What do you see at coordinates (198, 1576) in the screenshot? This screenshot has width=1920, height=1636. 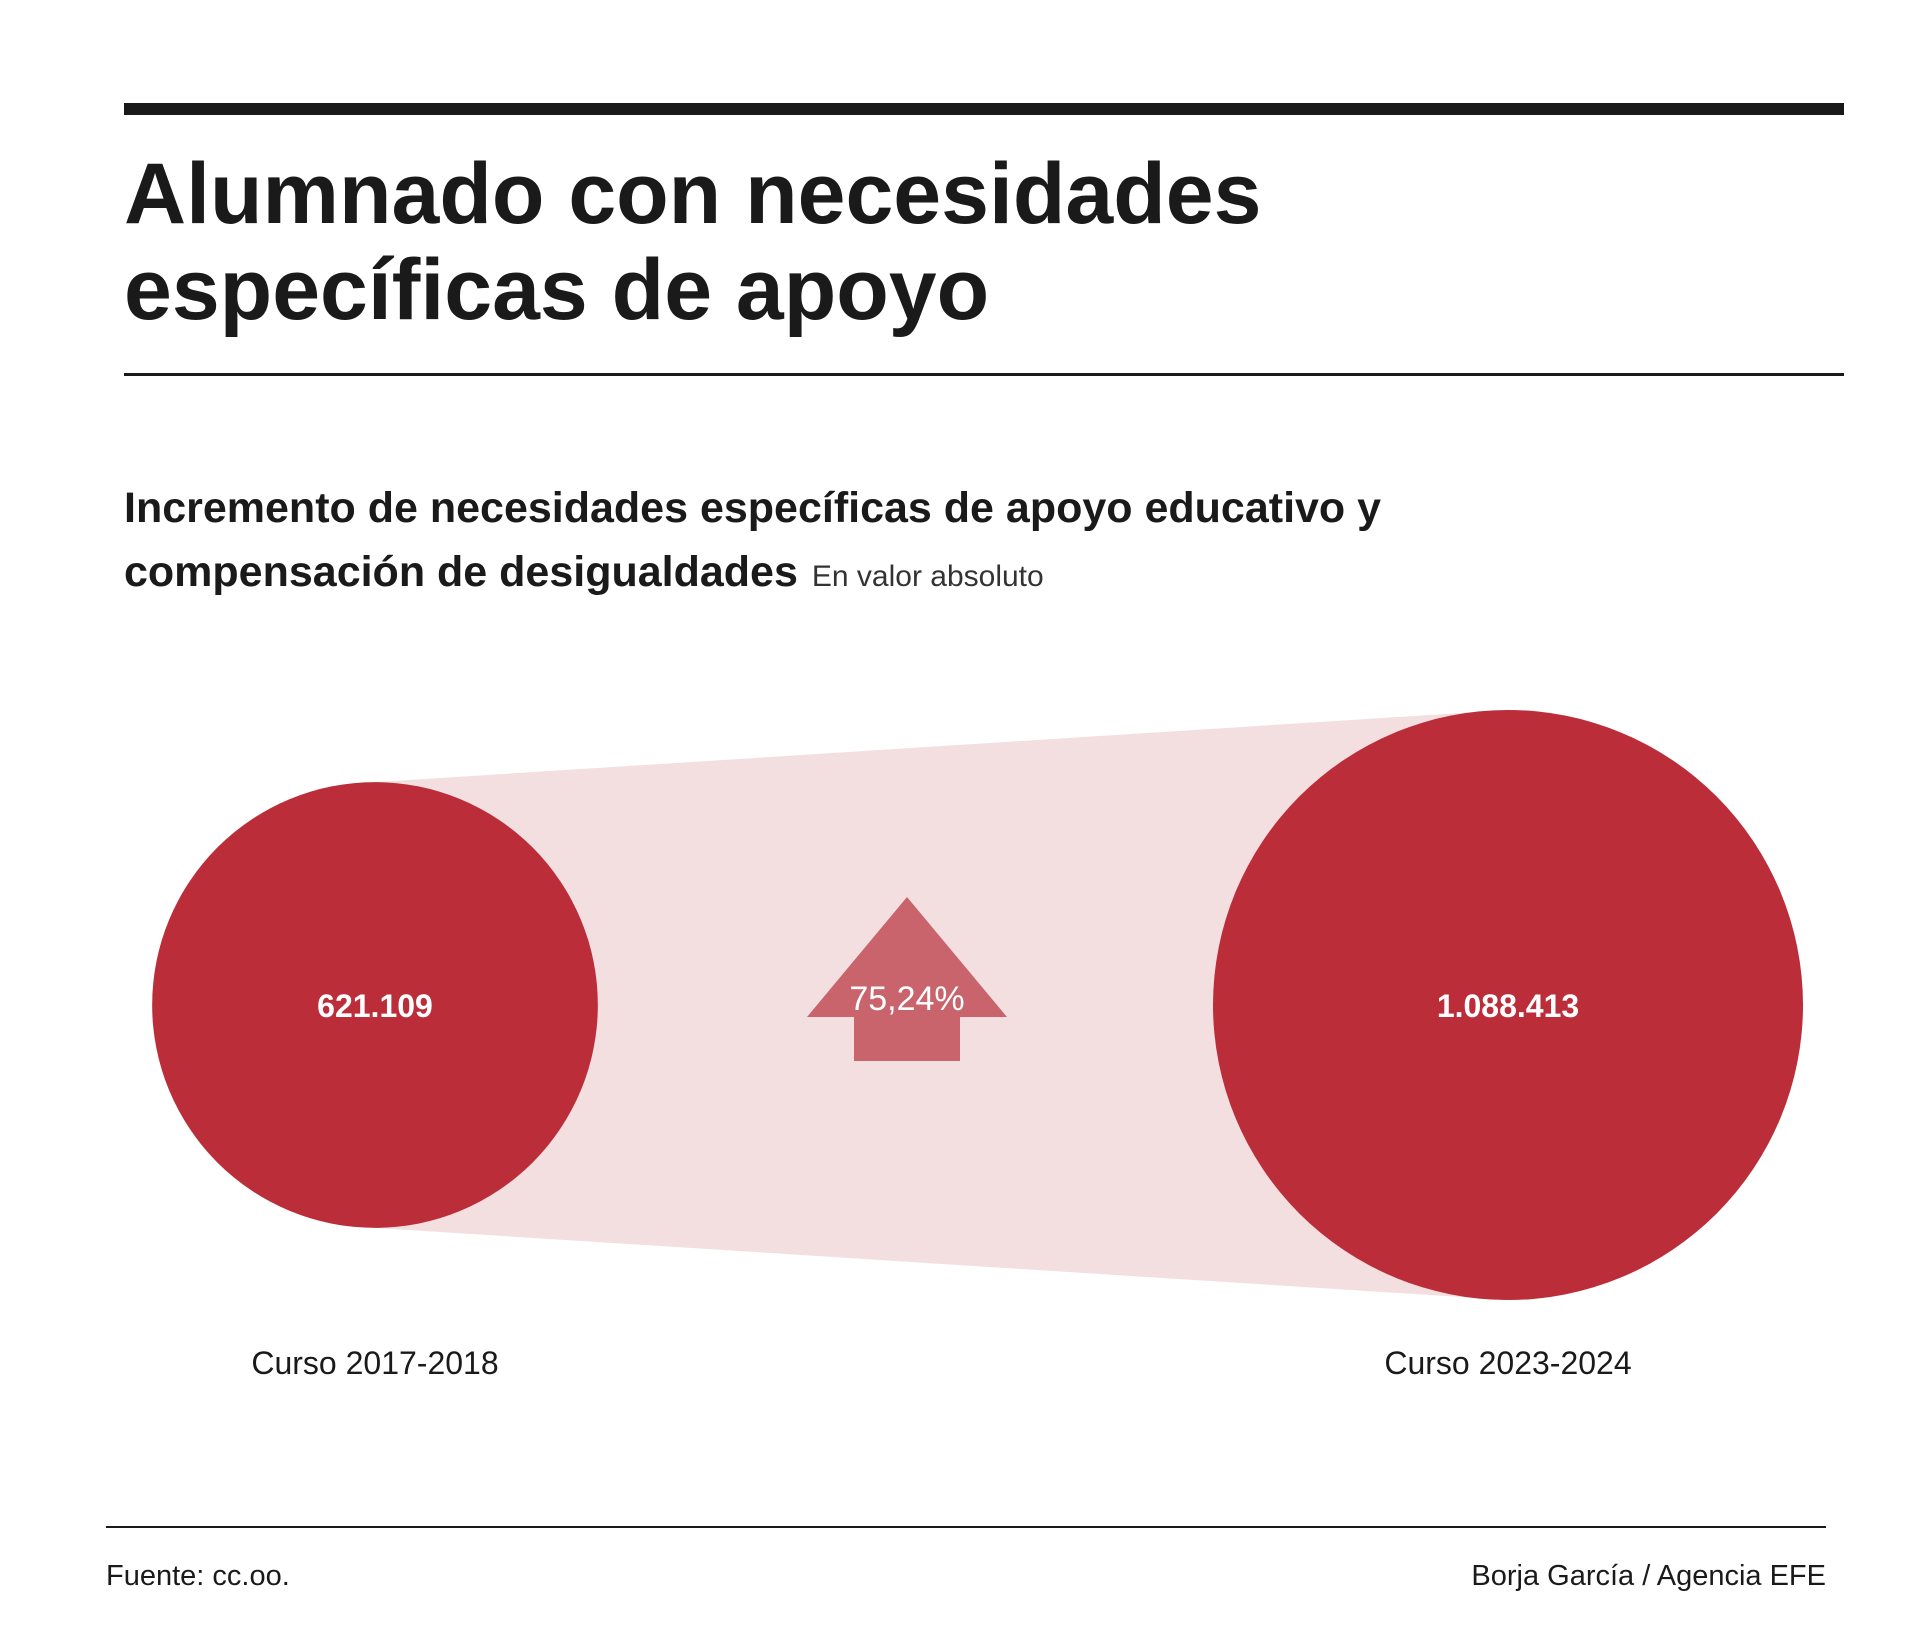 I see `source-note: Fuente: cc.oo.` at bounding box center [198, 1576].